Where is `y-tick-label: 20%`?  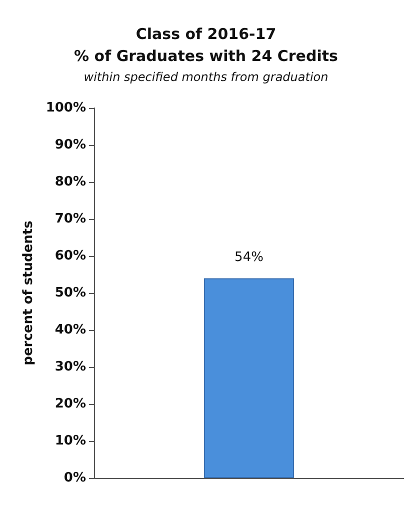
y-tick-label: 20% is located at coordinates (70, 404).